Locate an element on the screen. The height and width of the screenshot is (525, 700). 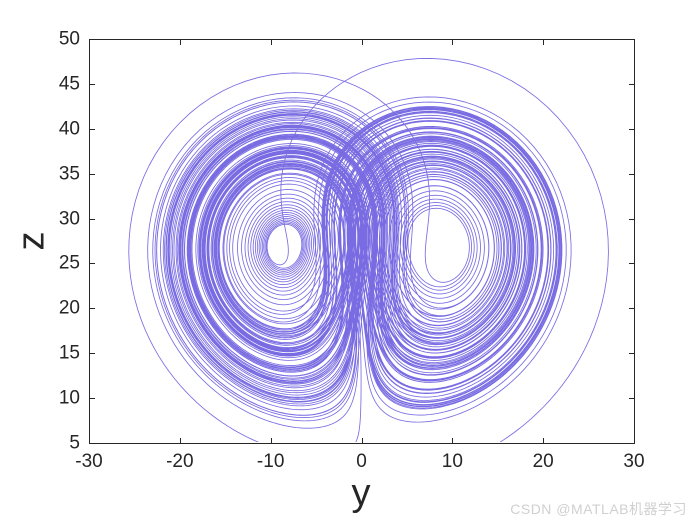
y-tick-label: 5 is located at coordinates (74, 443).